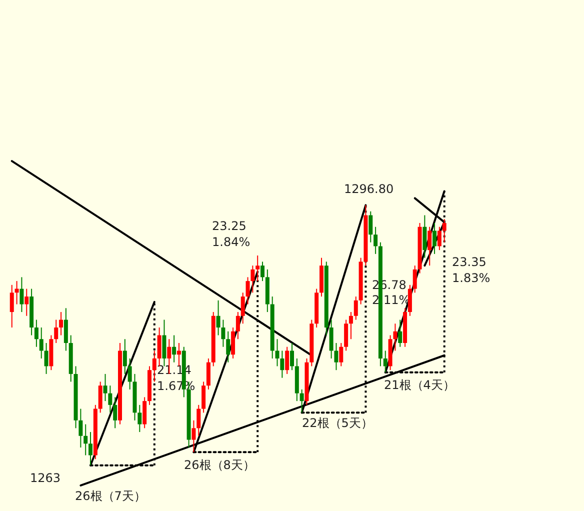 This screenshot has width=584, height=511. I want to click on text: 1.83%, so click(471, 278).